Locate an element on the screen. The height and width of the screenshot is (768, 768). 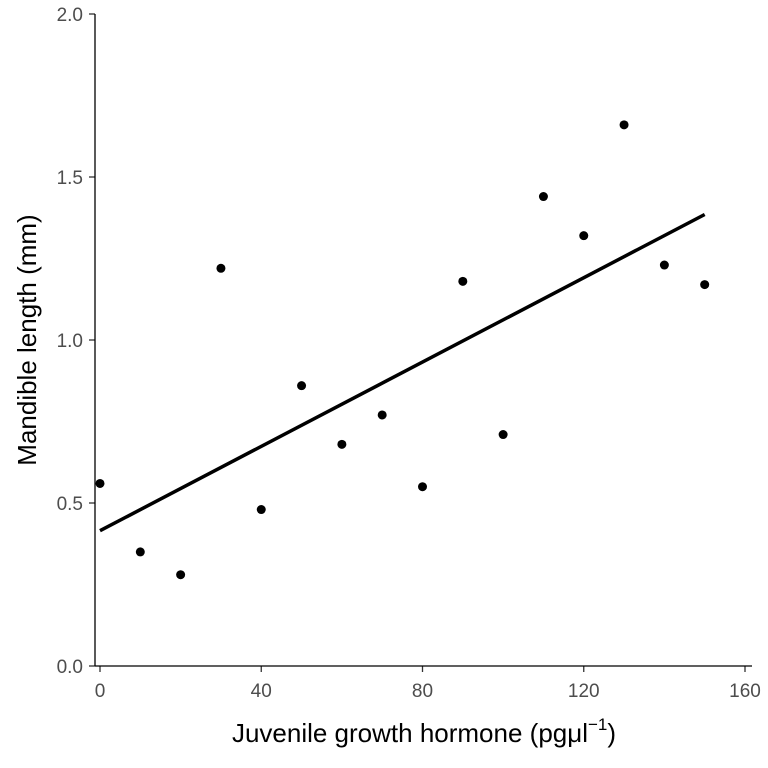
x-tick-label: 80 is located at coordinates (422, 691).